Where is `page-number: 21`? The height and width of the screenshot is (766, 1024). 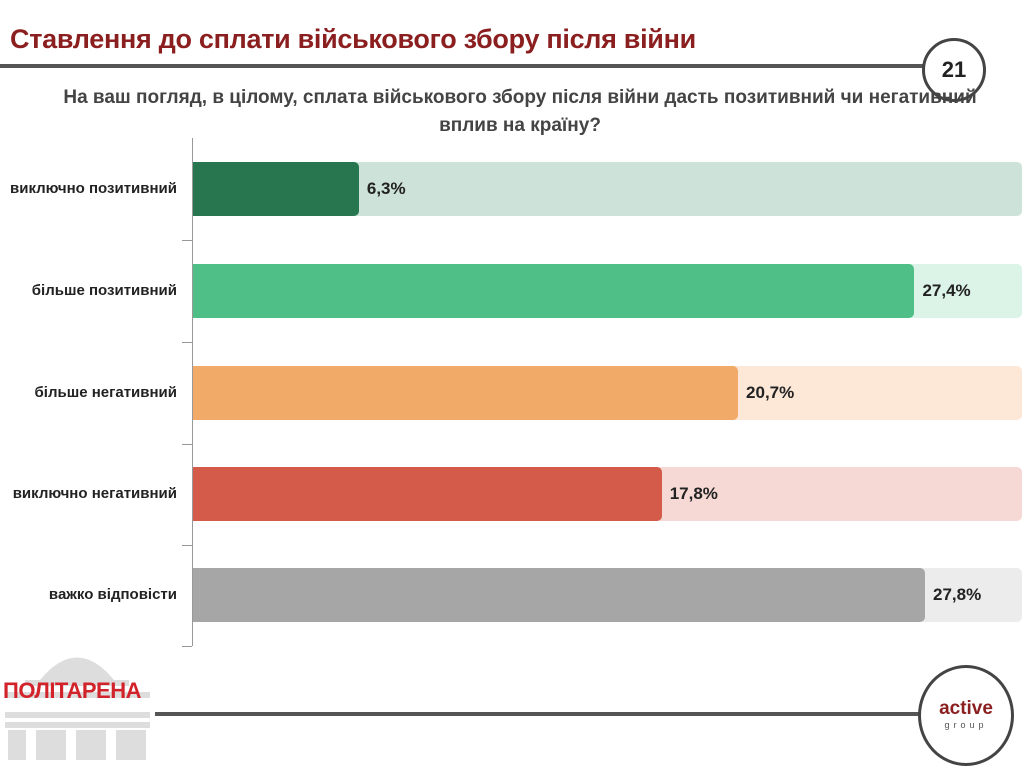 page-number: 21 is located at coordinates (954, 70).